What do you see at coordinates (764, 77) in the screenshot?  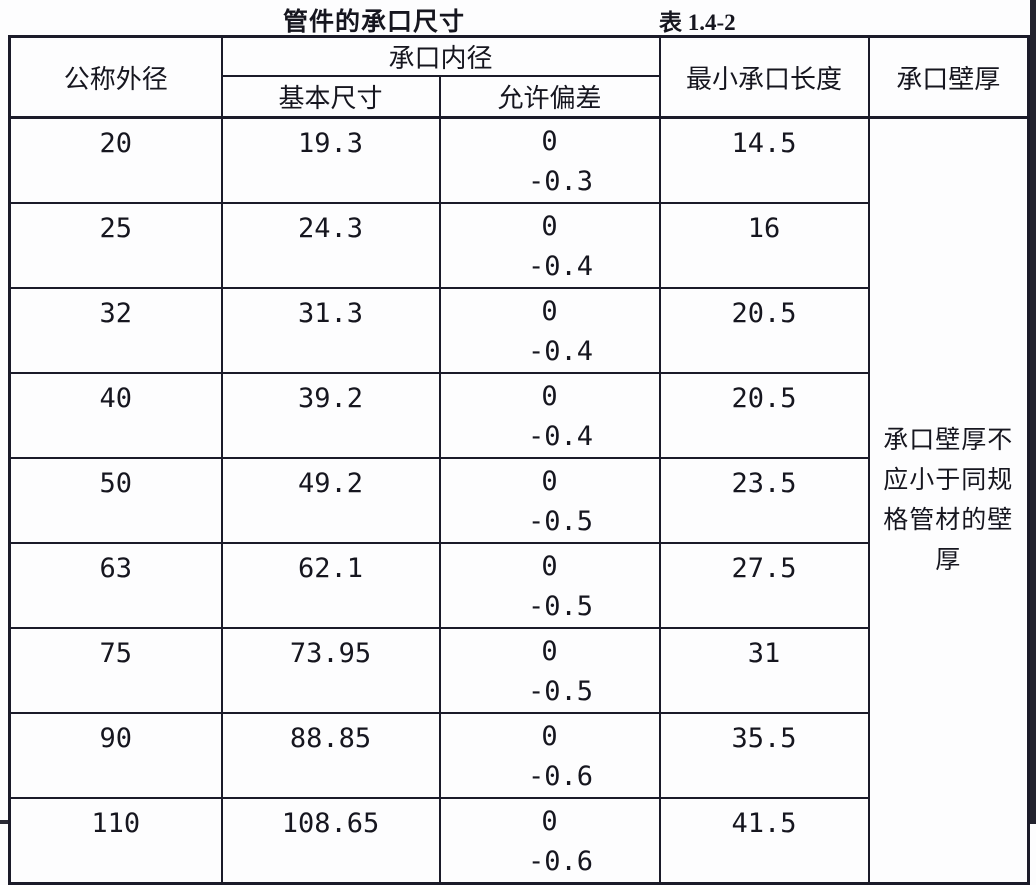 I see `header-min-socket-length: 最小承口长度` at bounding box center [764, 77].